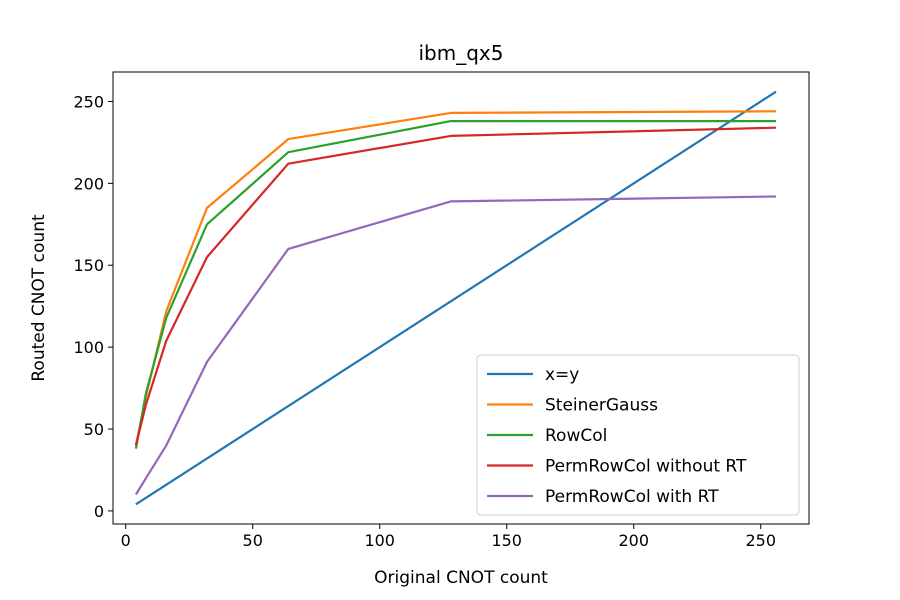  I want to click on legend-label: PermRowCol without RT, so click(646, 467).